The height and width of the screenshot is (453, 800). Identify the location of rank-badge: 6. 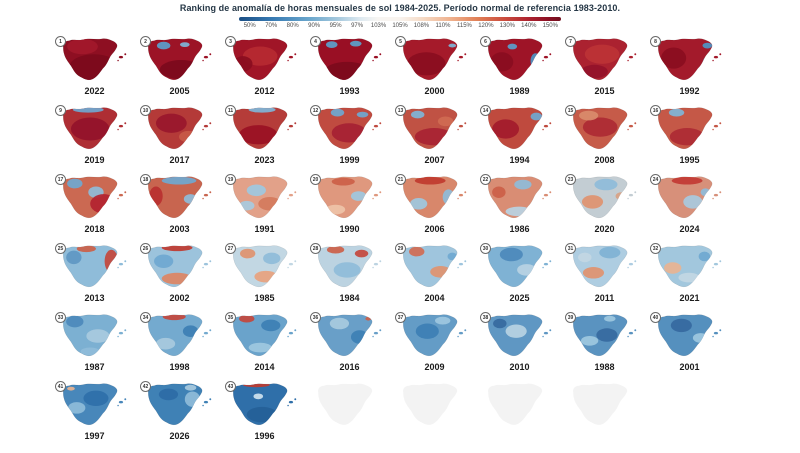
(485, 41).